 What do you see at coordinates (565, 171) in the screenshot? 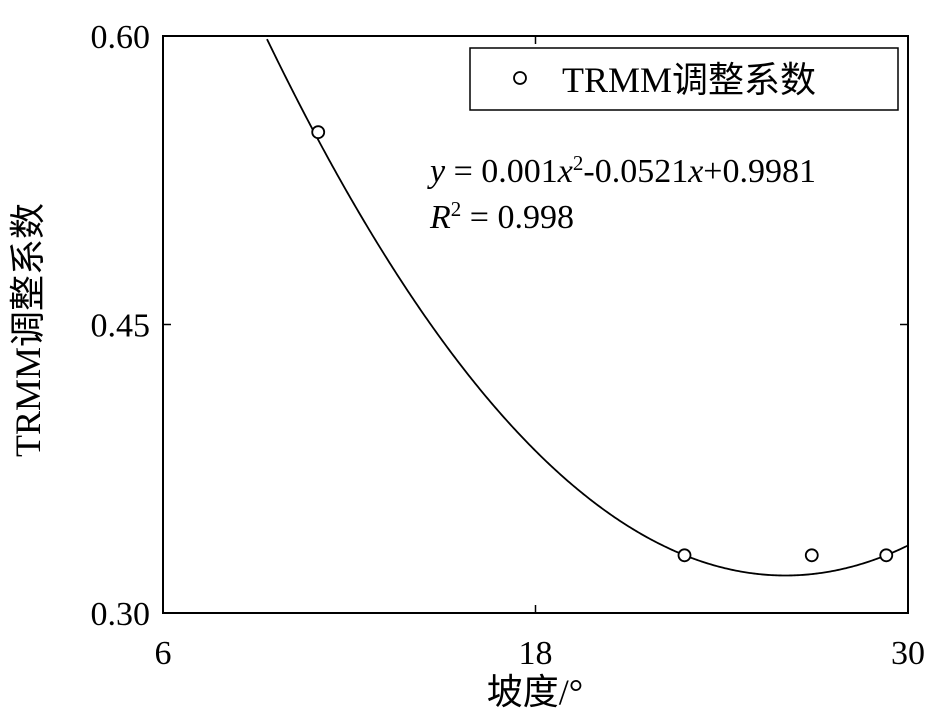
I see `eq-x-squared-var: x` at bounding box center [565, 171].